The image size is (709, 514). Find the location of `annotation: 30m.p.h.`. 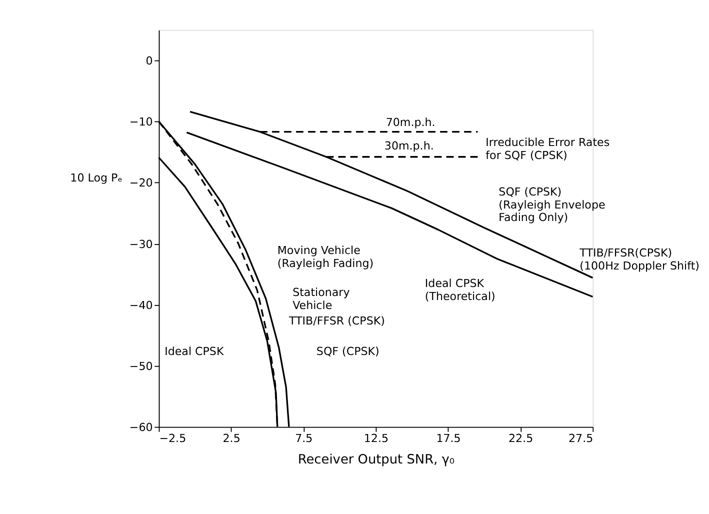

annotation: 30m.p.h. is located at coordinates (409, 146).